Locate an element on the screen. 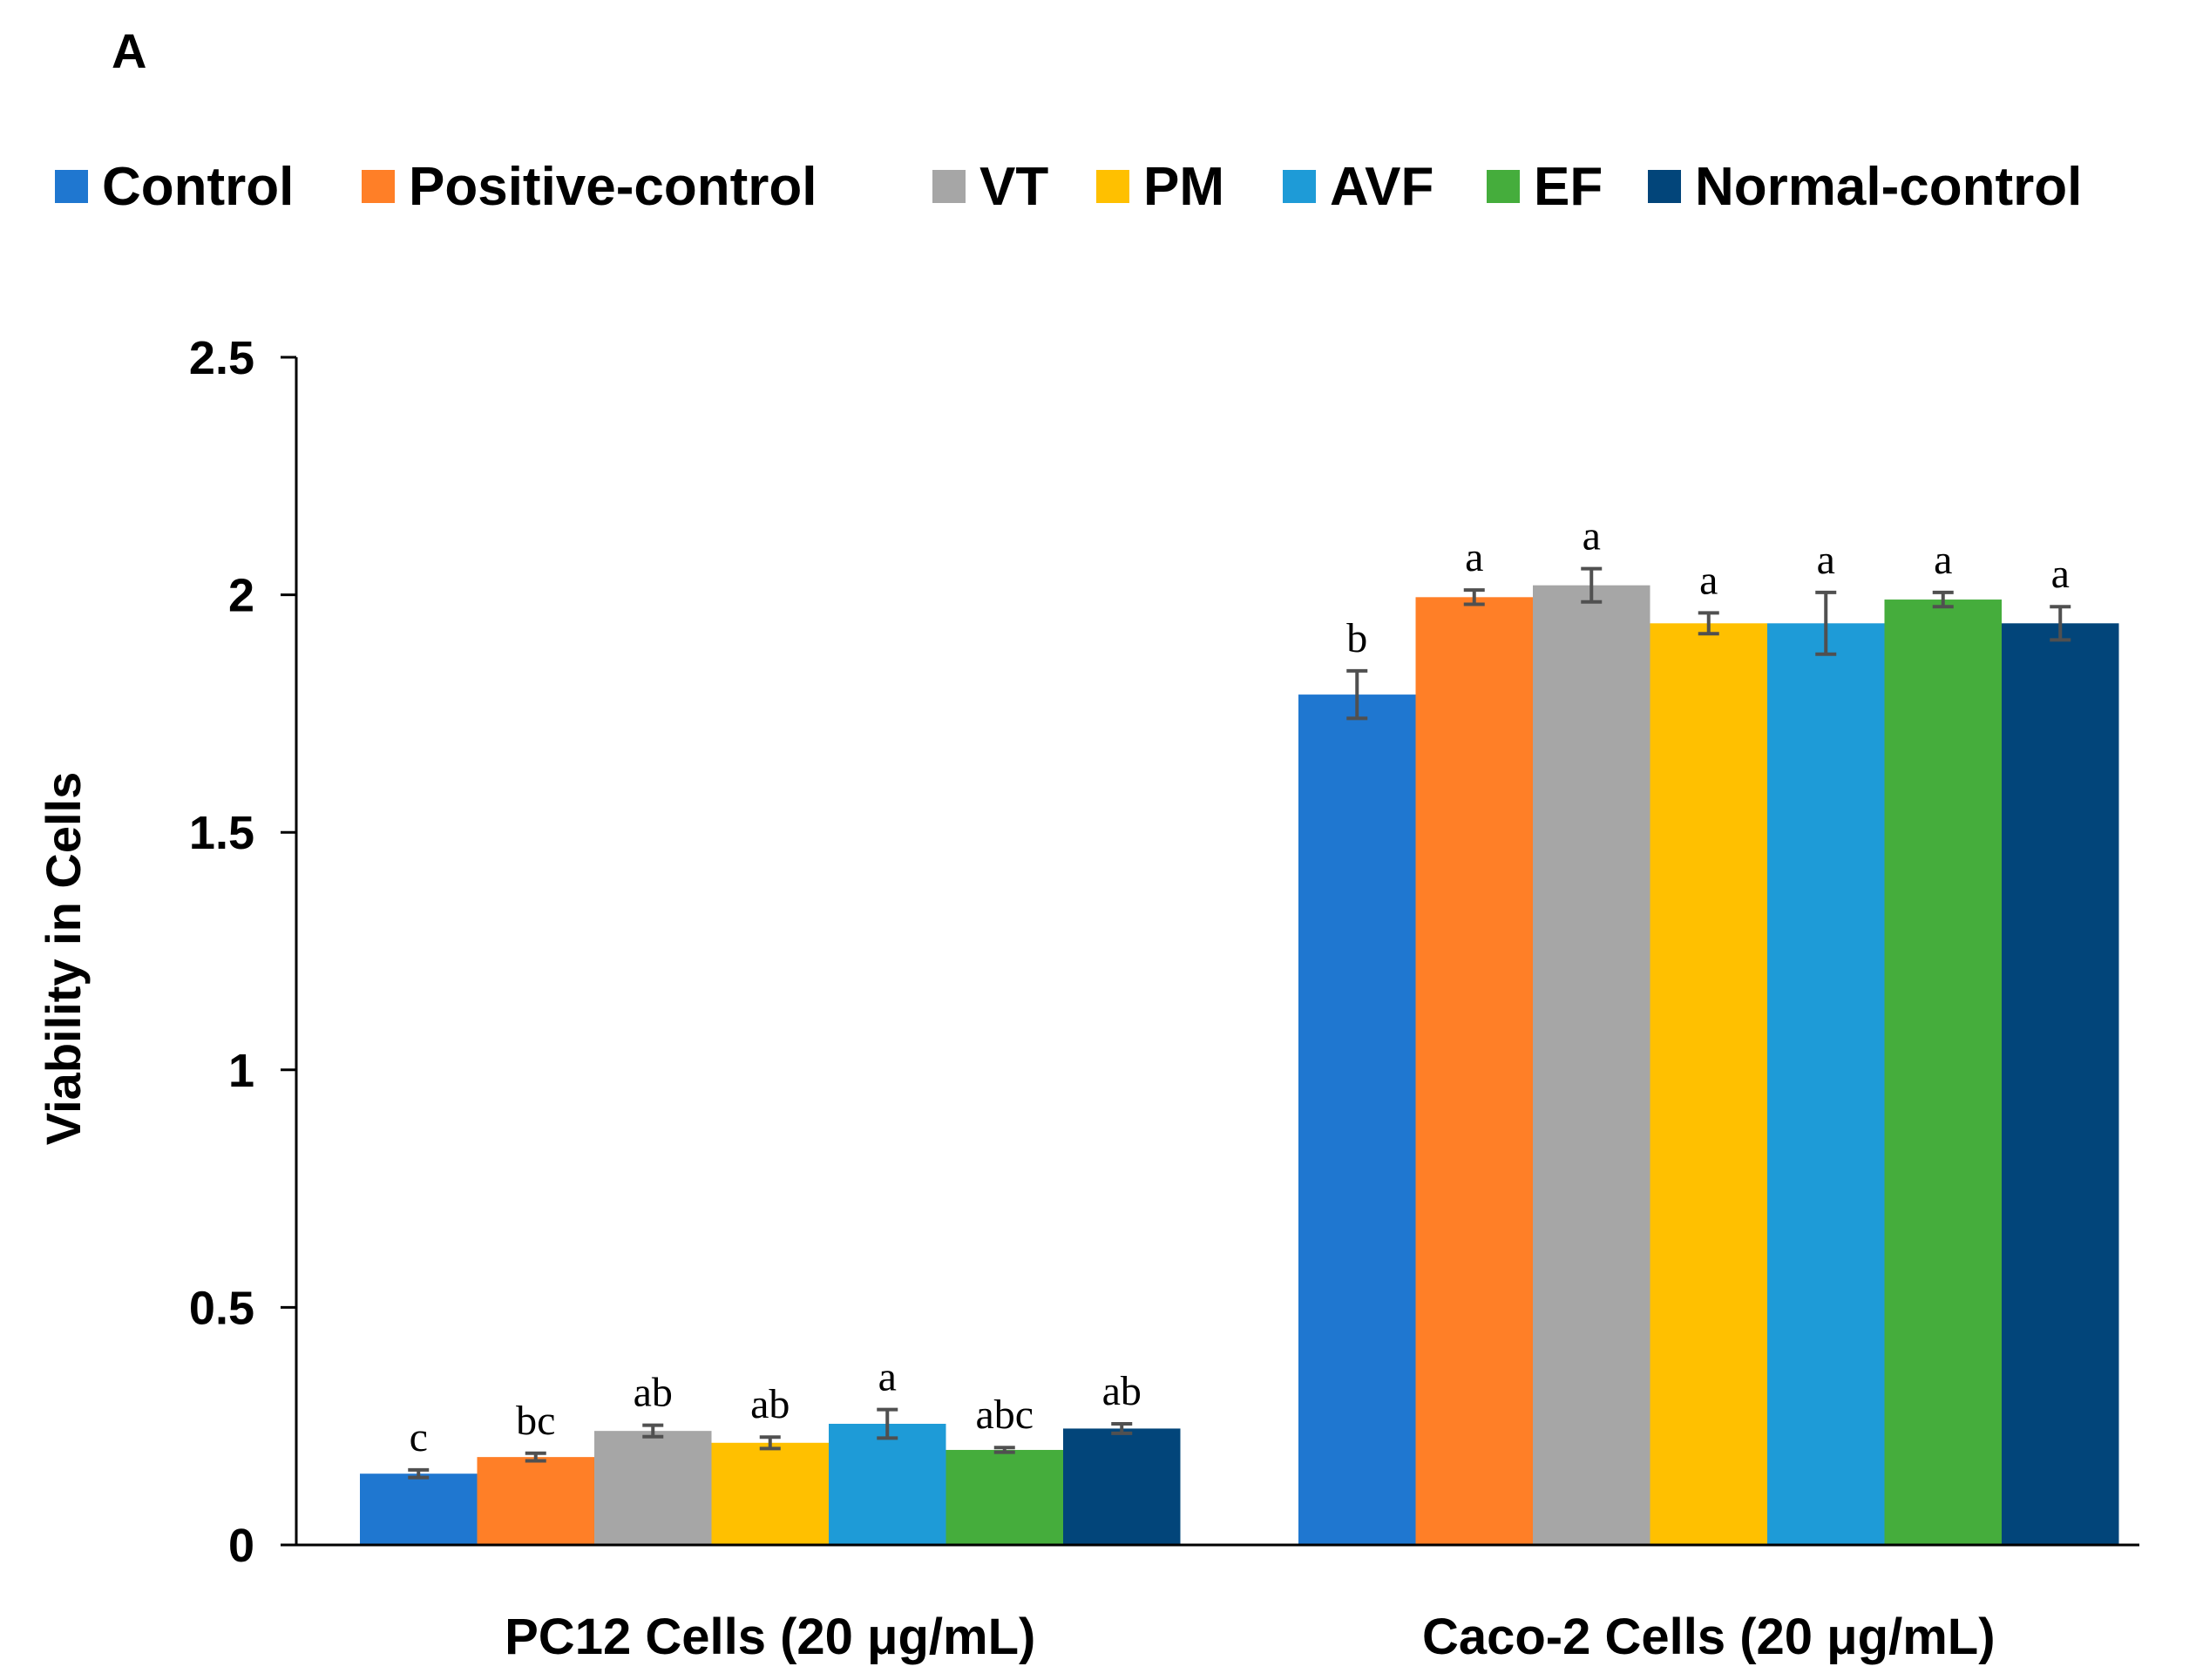 This screenshot has width=2196, height=1680. legend-label: EF is located at coordinates (1568, 187).